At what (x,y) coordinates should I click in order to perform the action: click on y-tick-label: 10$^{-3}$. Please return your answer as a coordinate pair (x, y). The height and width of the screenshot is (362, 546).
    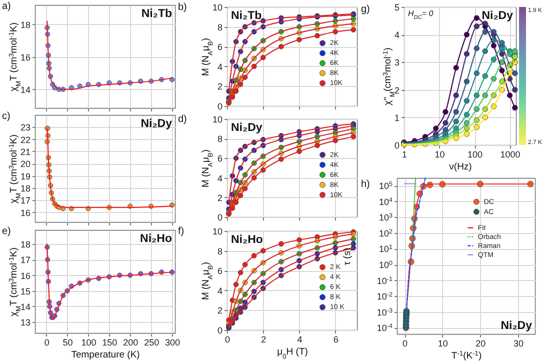
    Looking at the image, I should click on (384, 312).